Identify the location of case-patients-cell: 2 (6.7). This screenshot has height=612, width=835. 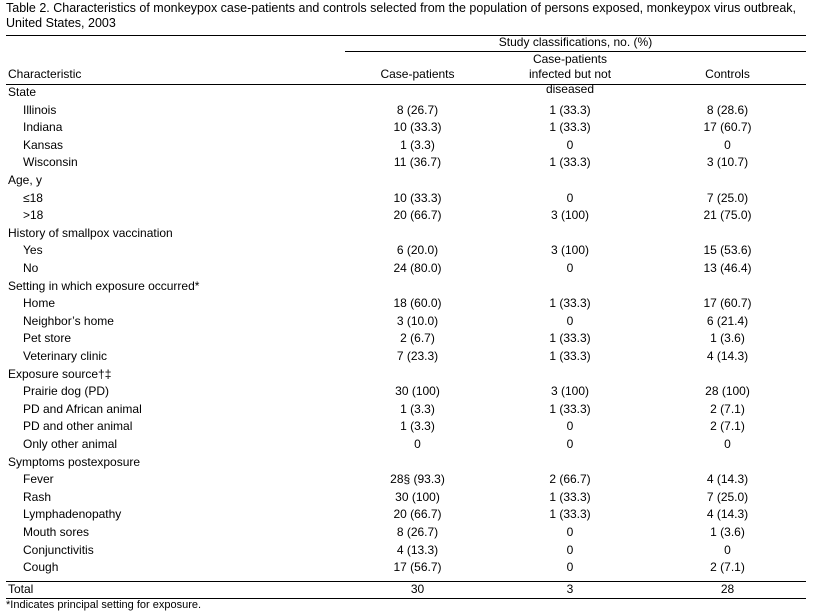
(417, 338).